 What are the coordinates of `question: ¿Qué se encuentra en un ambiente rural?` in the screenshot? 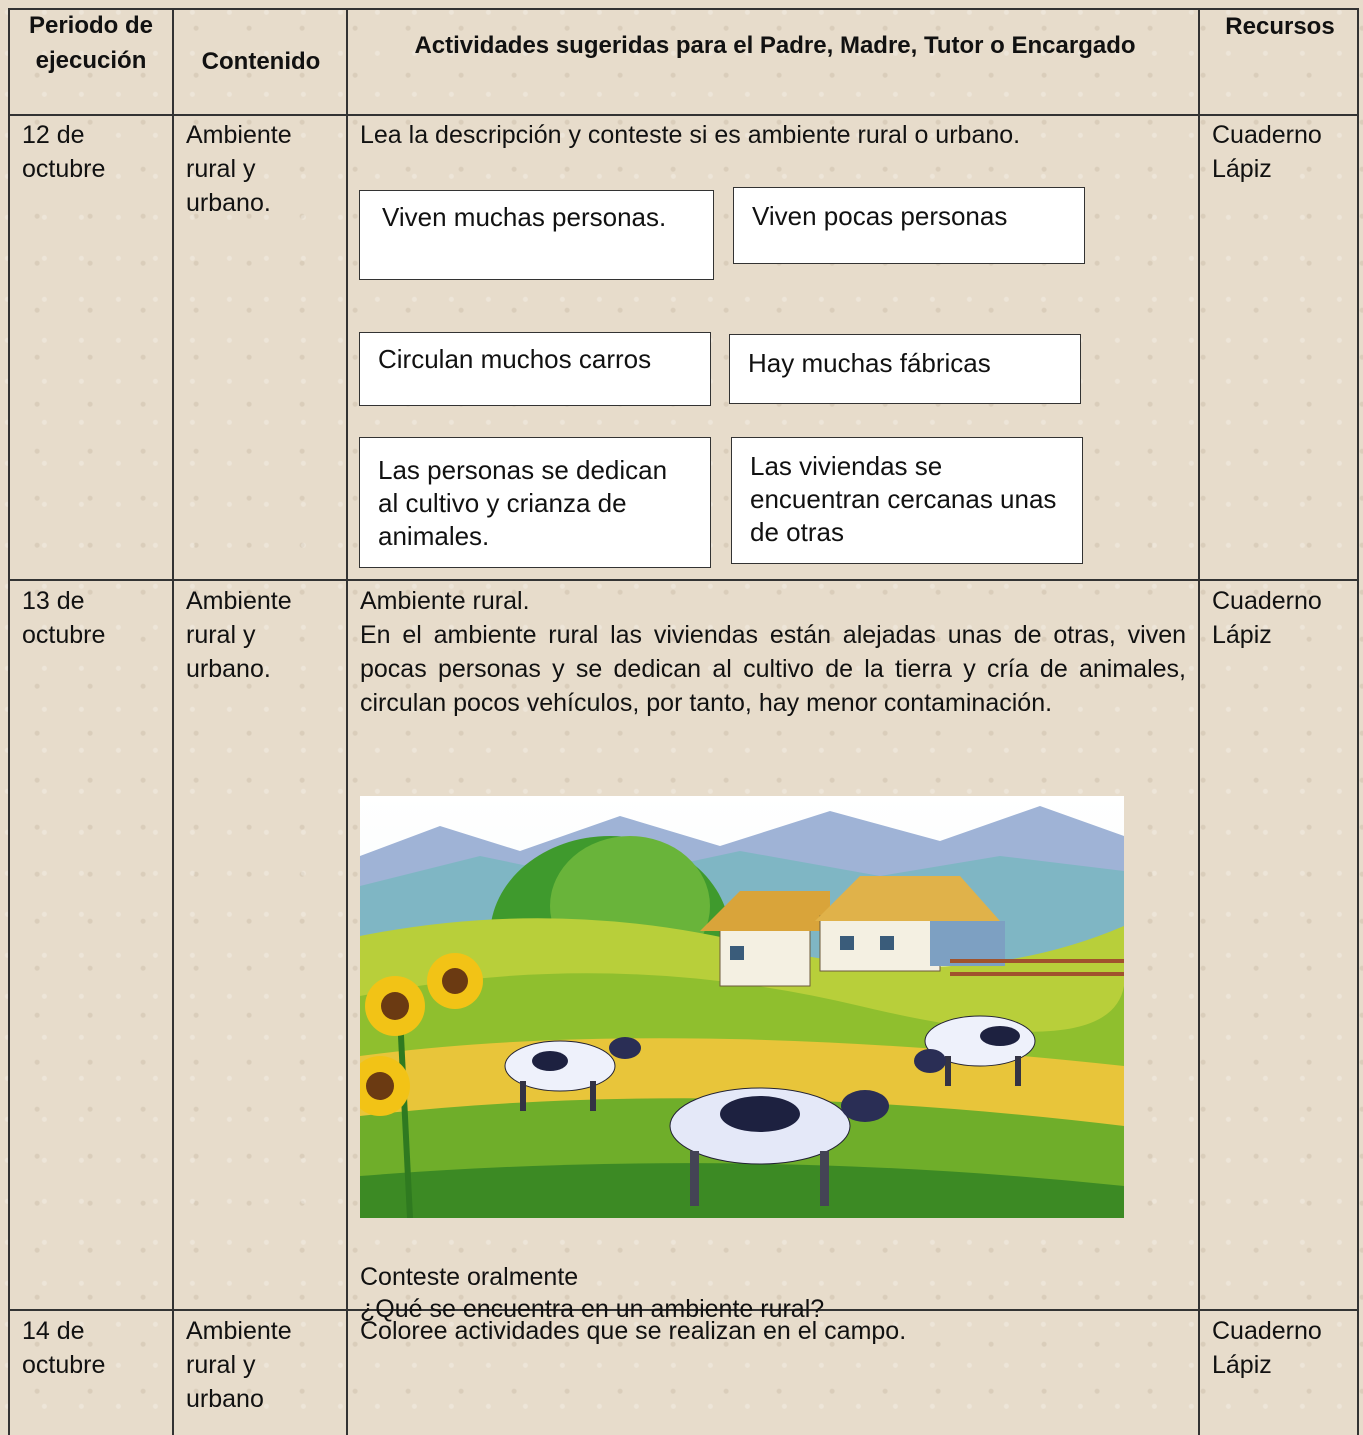 It's located at (592, 1309).